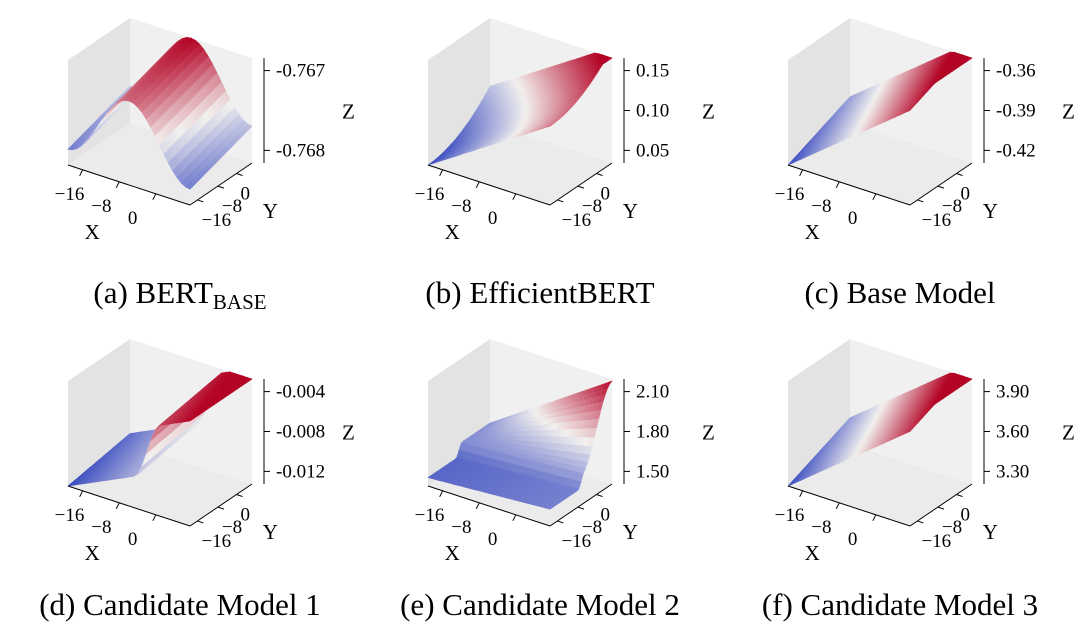  I want to click on z-tick-label: 1.80, so click(652, 432).